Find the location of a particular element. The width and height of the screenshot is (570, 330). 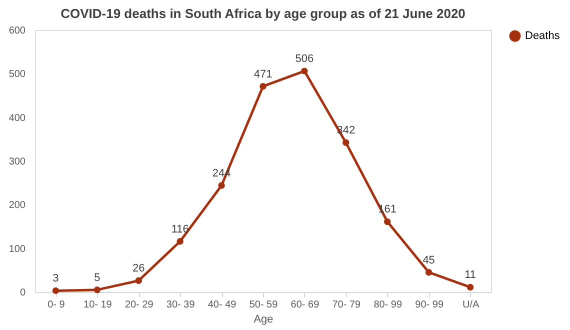

x-axis-title: Age is located at coordinates (264, 320).